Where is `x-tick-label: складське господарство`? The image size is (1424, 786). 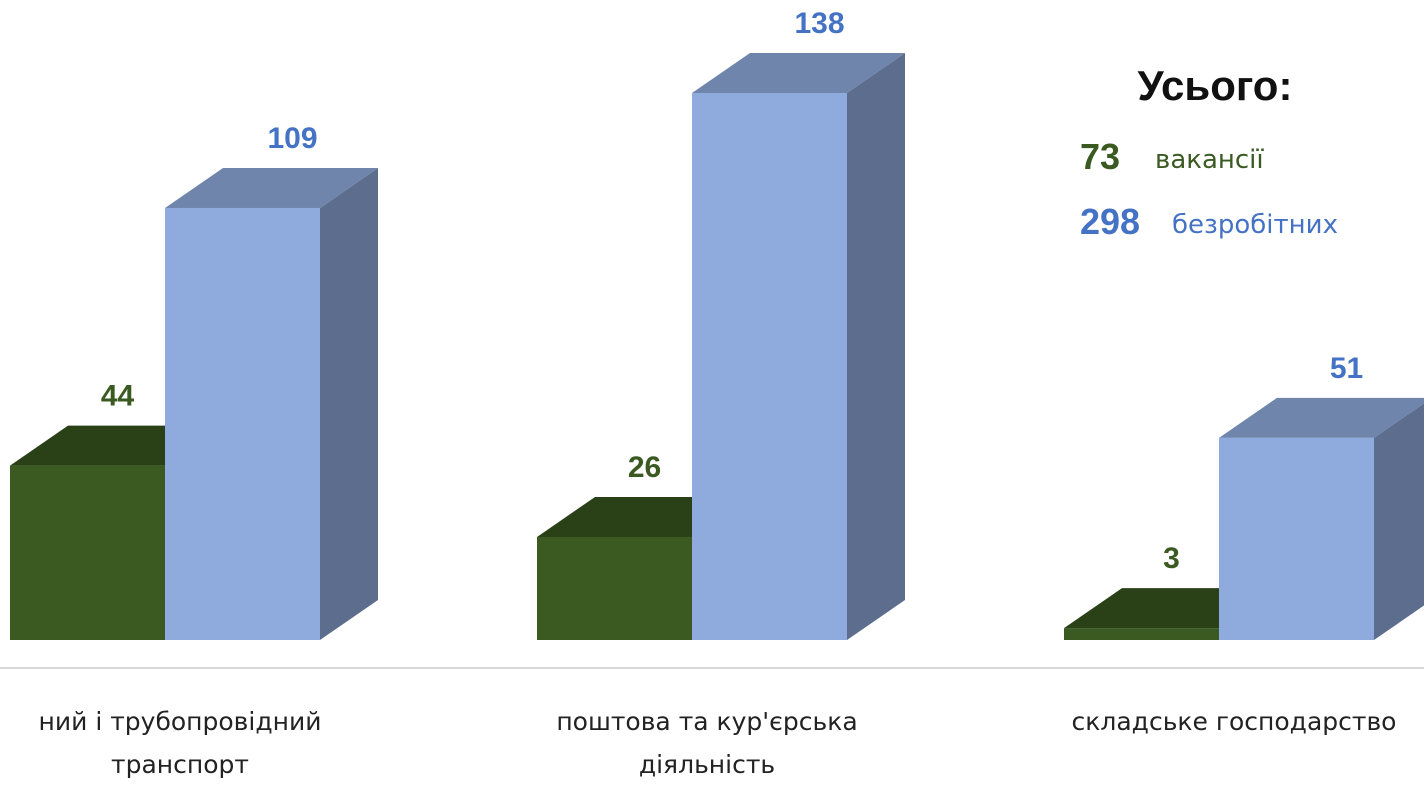 x-tick-label: складське господарство is located at coordinates (1234, 721).